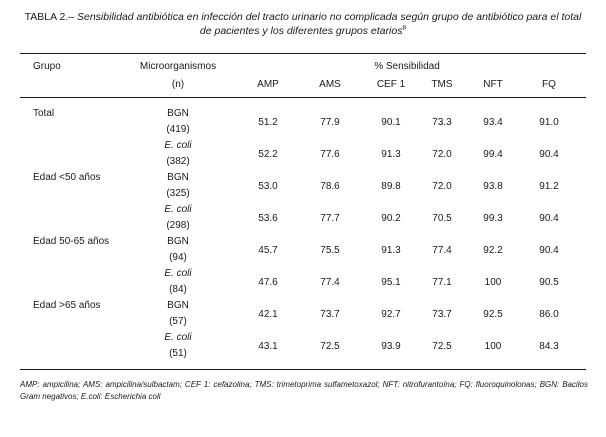  What do you see at coordinates (67, 305) in the screenshot?
I see `group-label: Edad >65 años` at bounding box center [67, 305].